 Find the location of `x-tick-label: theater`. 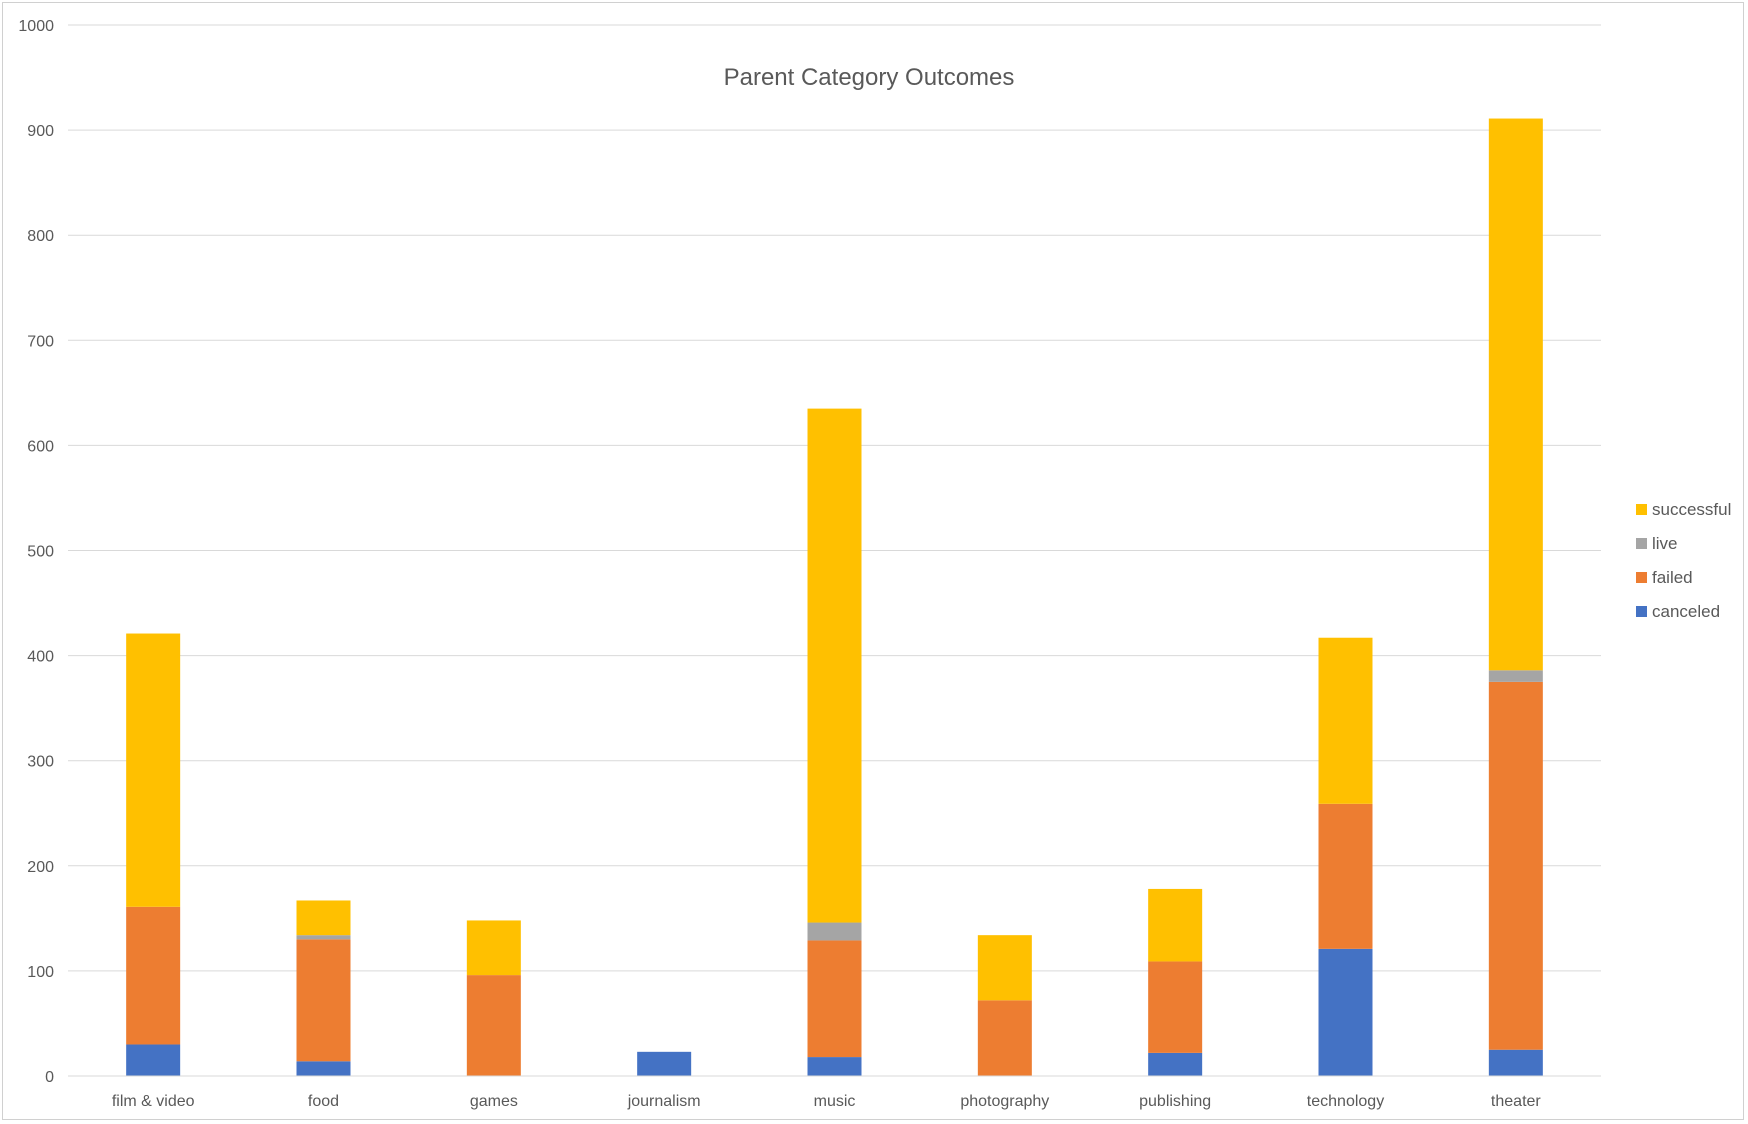

x-tick-label: theater is located at coordinates (1516, 1101).